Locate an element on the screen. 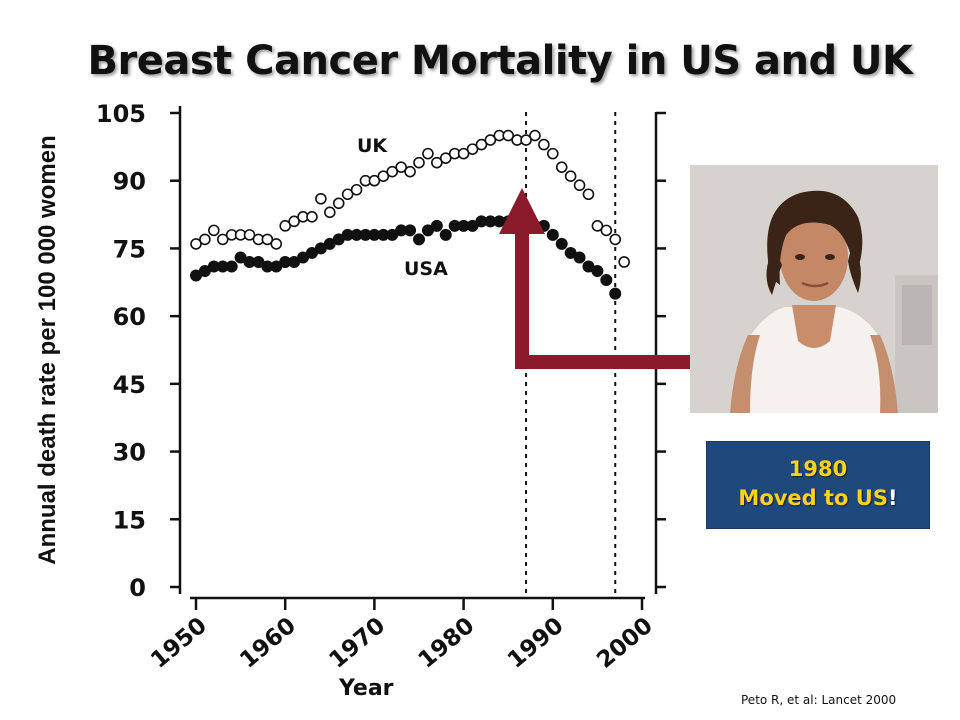 This screenshot has height=720, width=960. portrait-image is located at coordinates (814, 289).